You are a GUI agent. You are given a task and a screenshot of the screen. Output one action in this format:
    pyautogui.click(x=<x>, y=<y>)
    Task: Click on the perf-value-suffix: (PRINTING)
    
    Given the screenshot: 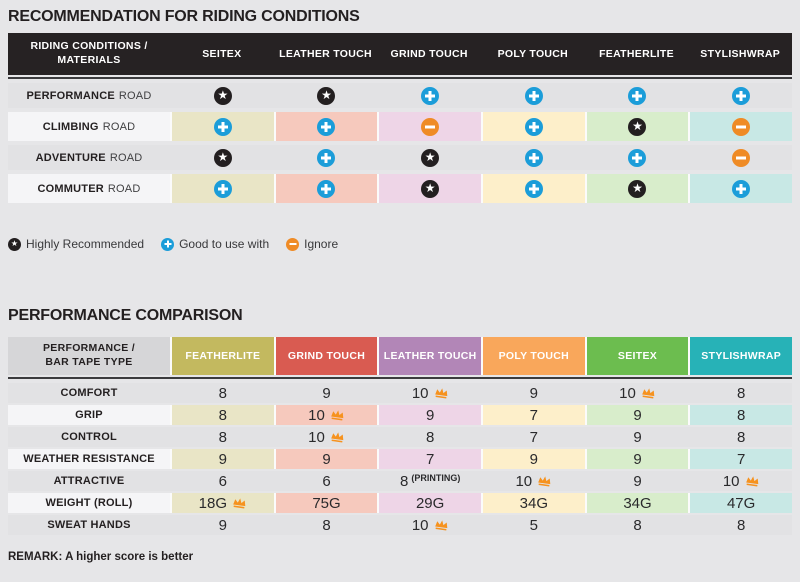 What is the action you would take?
    pyautogui.click(x=436, y=478)
    